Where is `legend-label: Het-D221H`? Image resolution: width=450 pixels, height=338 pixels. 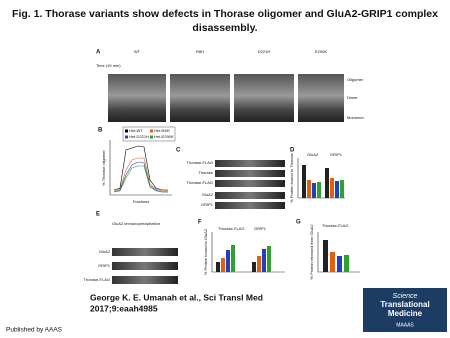
legend-label: Het-D221H is located at coordinates (139, 136).